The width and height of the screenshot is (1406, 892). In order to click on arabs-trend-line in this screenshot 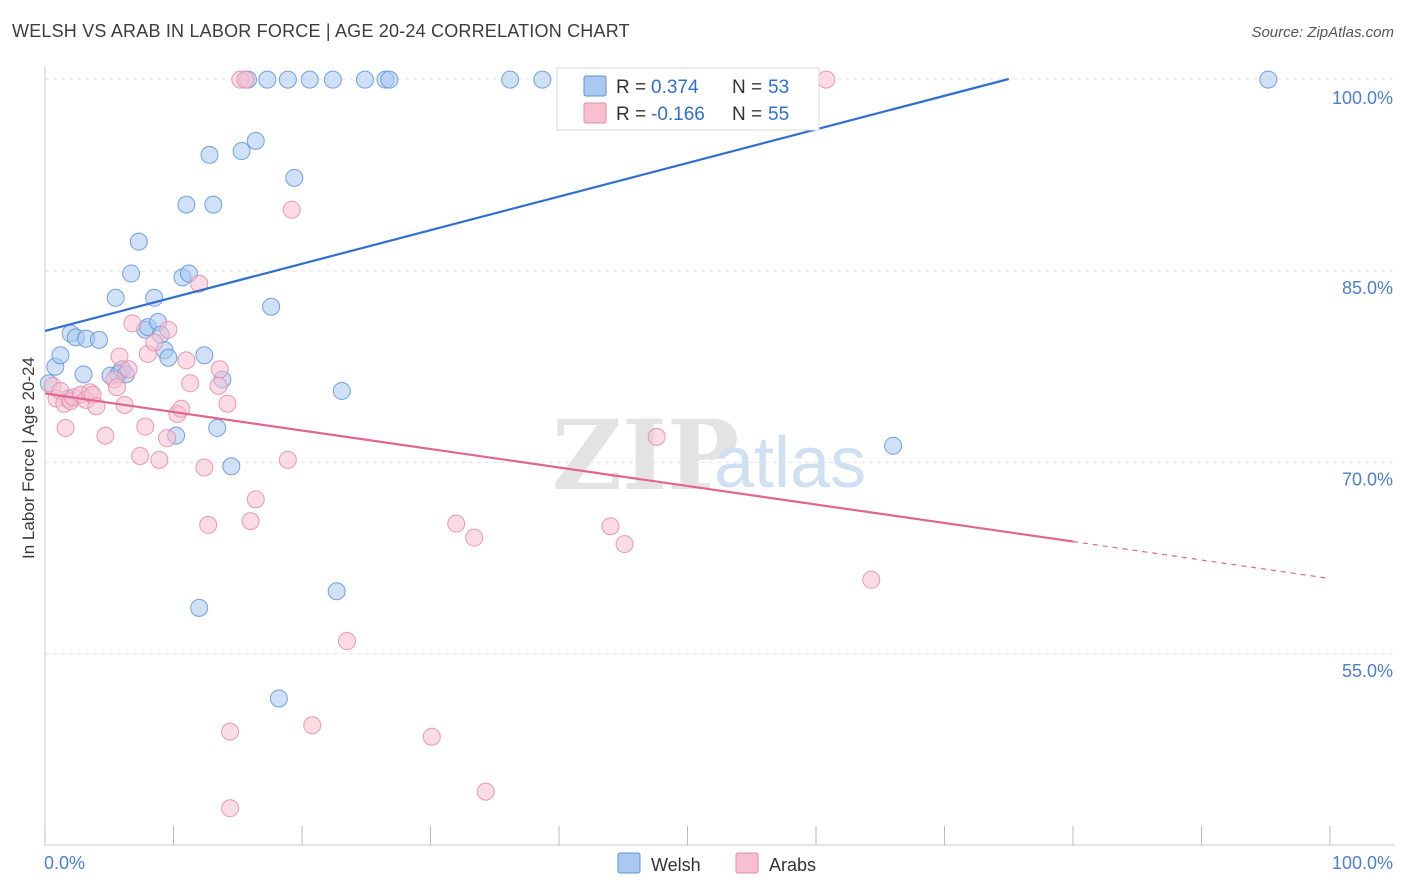, I will do `click(559, 467)`.